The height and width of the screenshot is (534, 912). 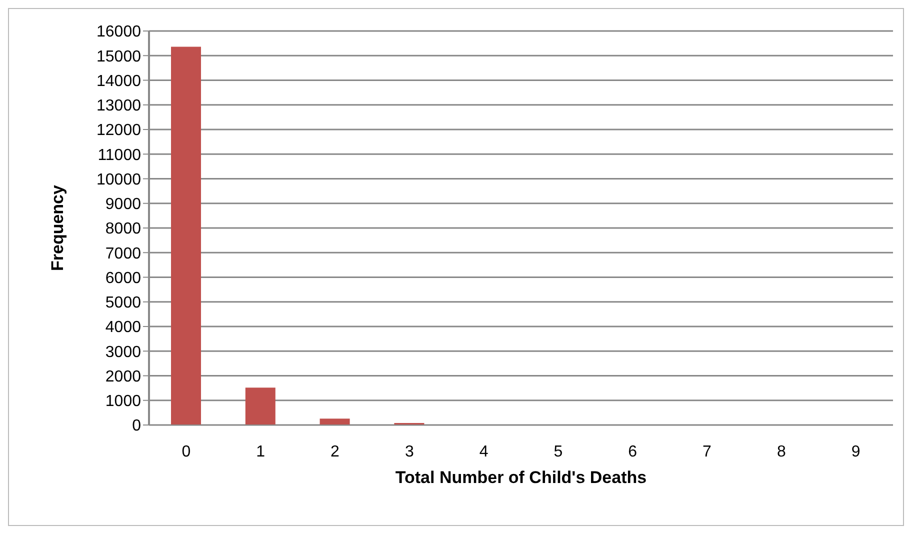 I want to click on y-tick-label: 16000, so click(x=119, y=32).